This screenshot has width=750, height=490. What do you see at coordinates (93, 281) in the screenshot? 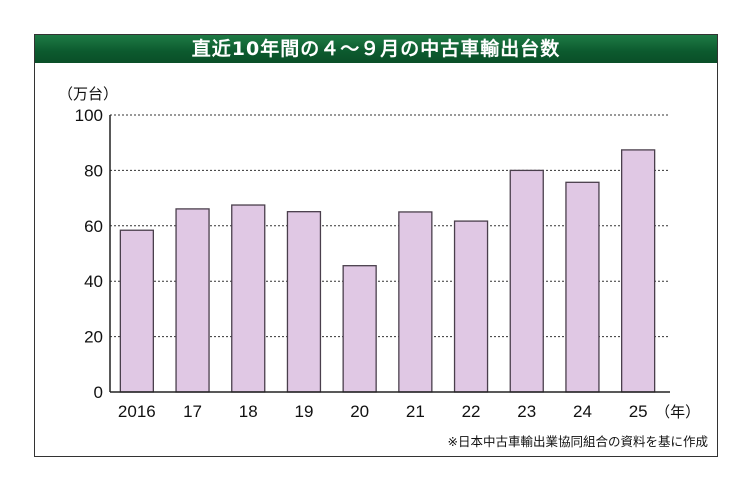
I see `y-tick-label: 40` at bounding box center [93, 281].